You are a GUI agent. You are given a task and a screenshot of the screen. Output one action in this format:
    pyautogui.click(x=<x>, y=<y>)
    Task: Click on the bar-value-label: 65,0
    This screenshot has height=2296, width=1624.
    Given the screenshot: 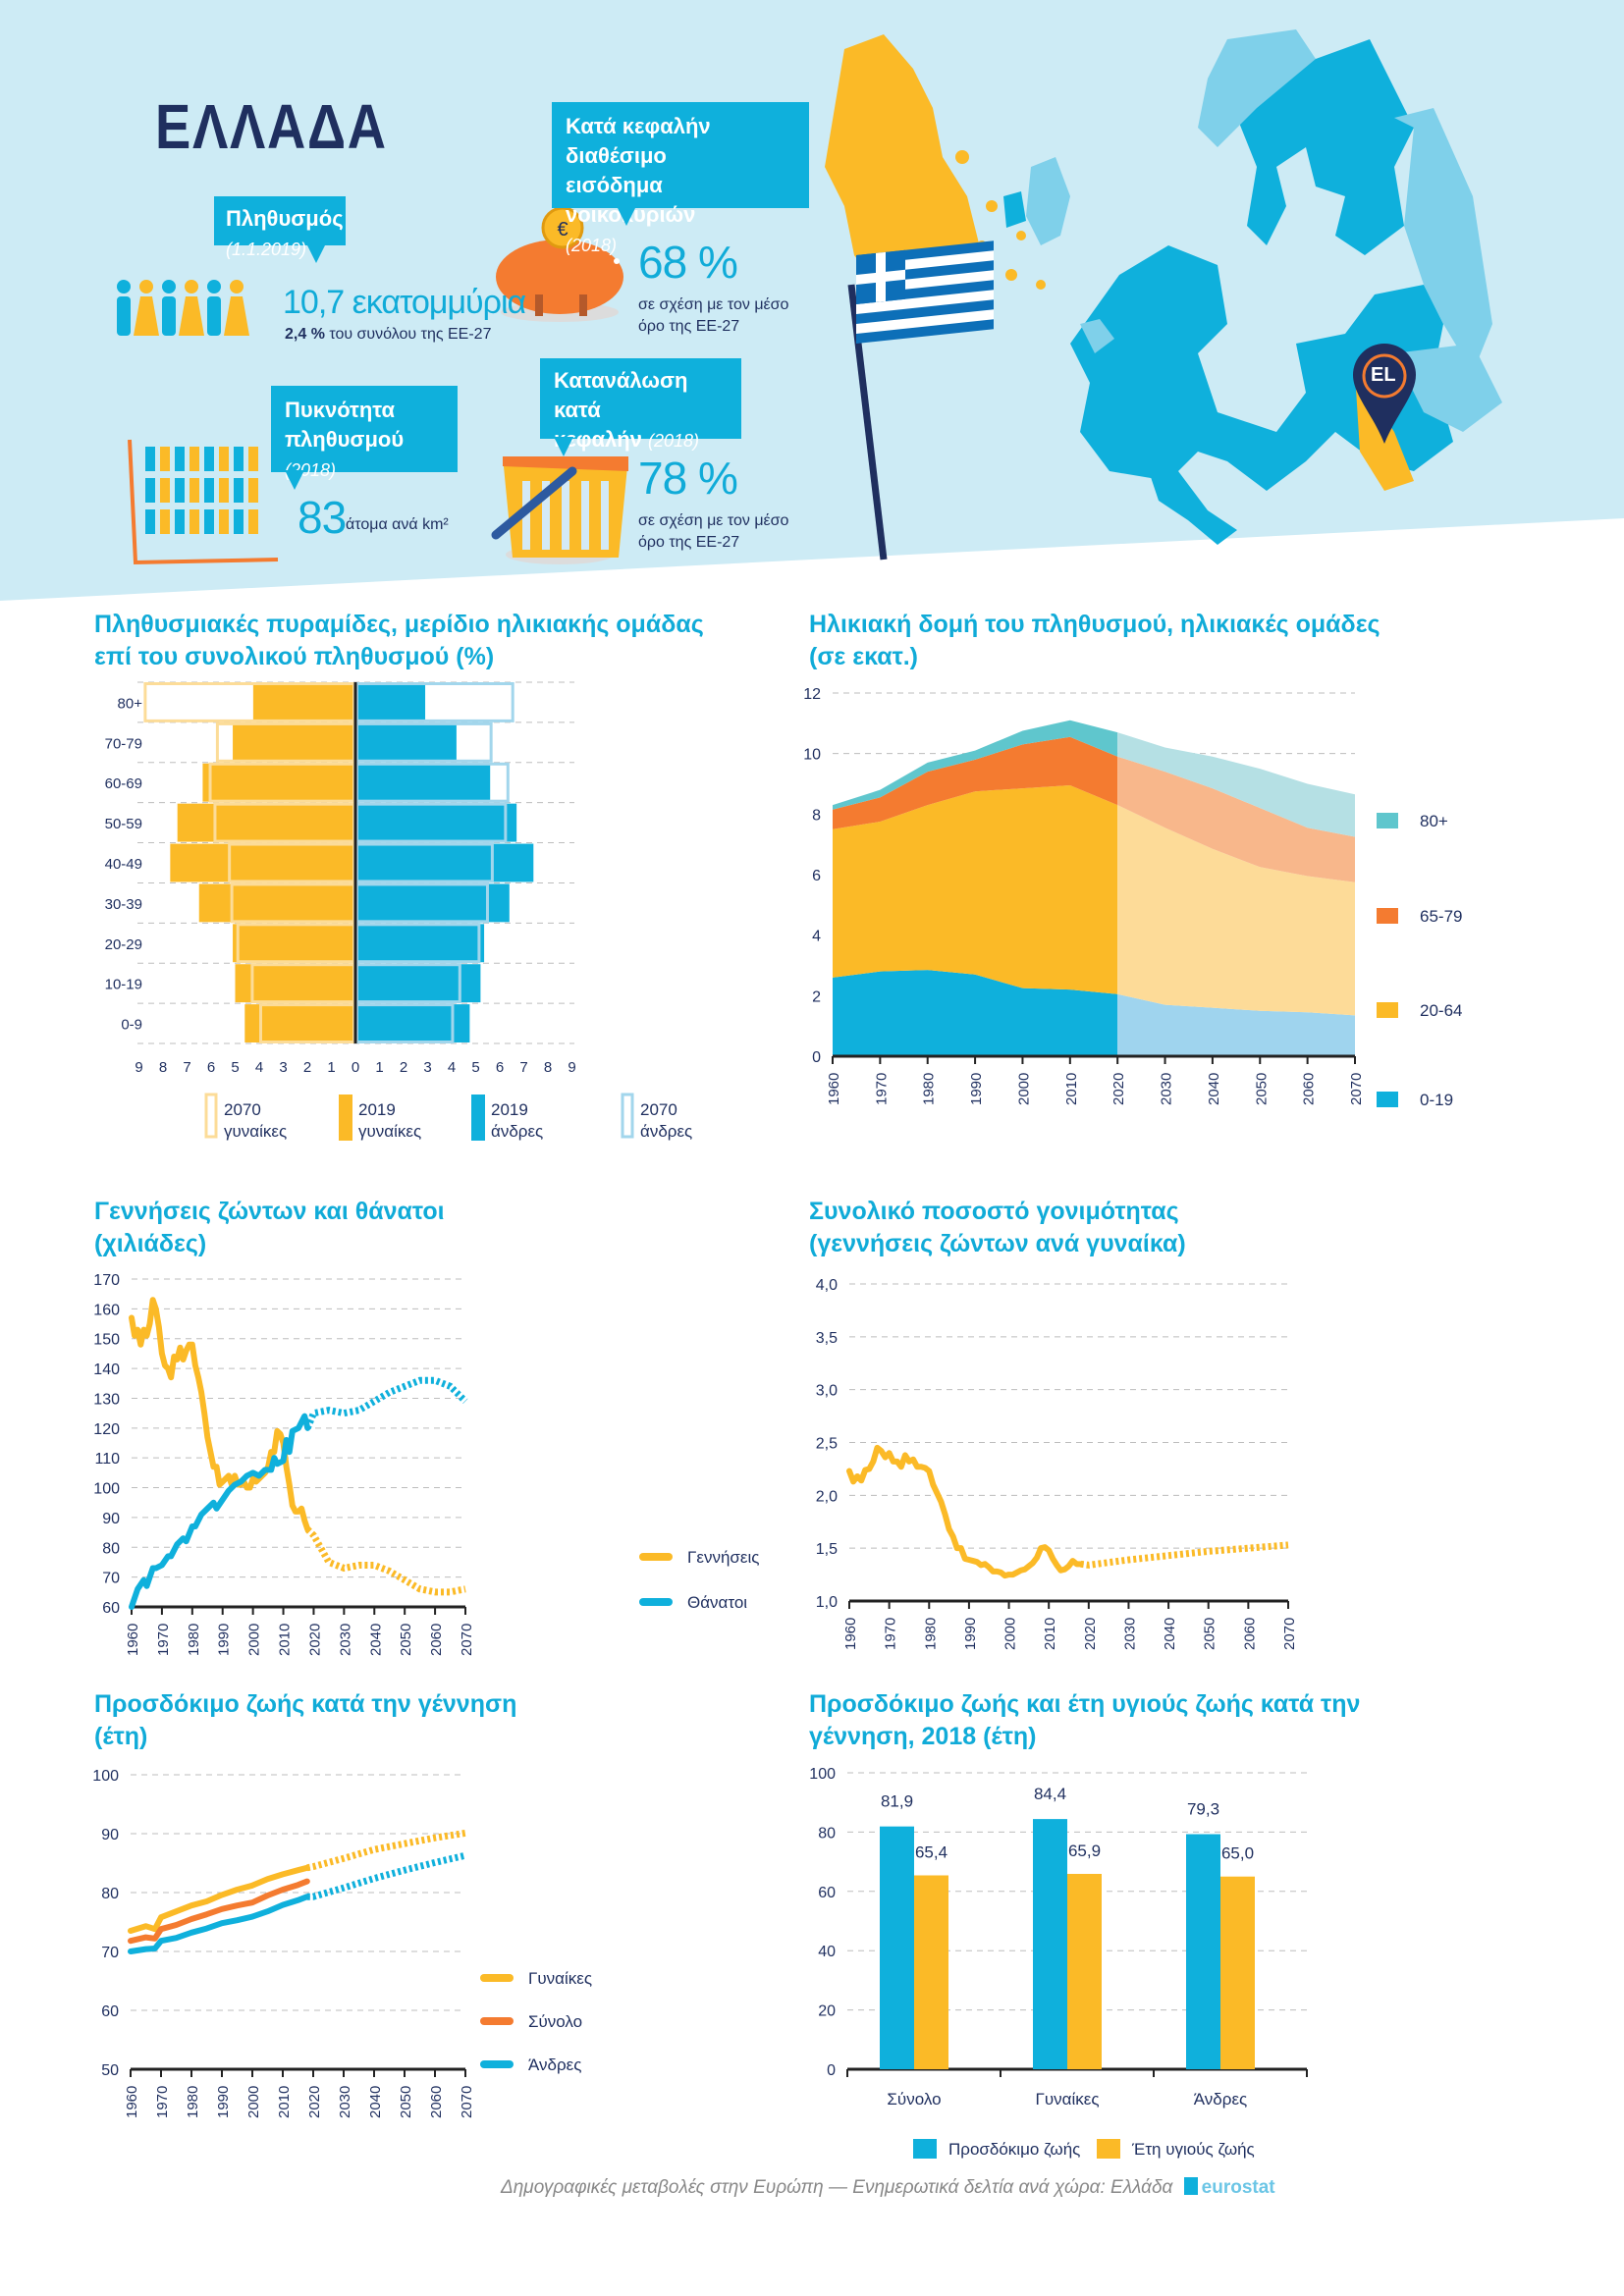 What is the action you would take?
    pyautogui.click(x=1237, y=1854)
    